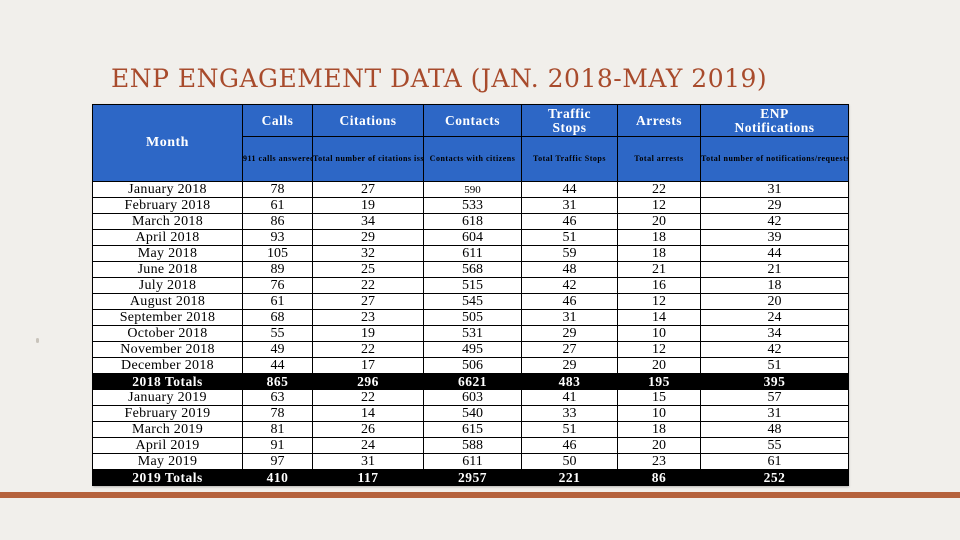  Describe the element at coordinates (774, 120) in the screenshot. I see `enp-notifications-column-header: ENP Notifications` at that location.